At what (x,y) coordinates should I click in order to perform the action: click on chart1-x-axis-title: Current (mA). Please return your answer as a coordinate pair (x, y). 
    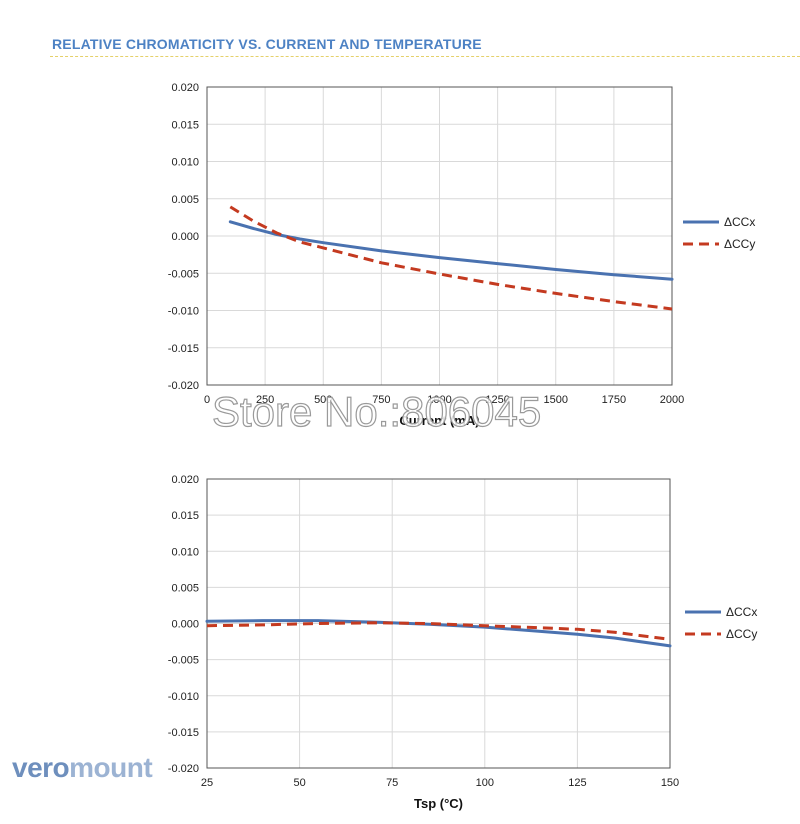
    Looking at the image, I should click on (439, 420).